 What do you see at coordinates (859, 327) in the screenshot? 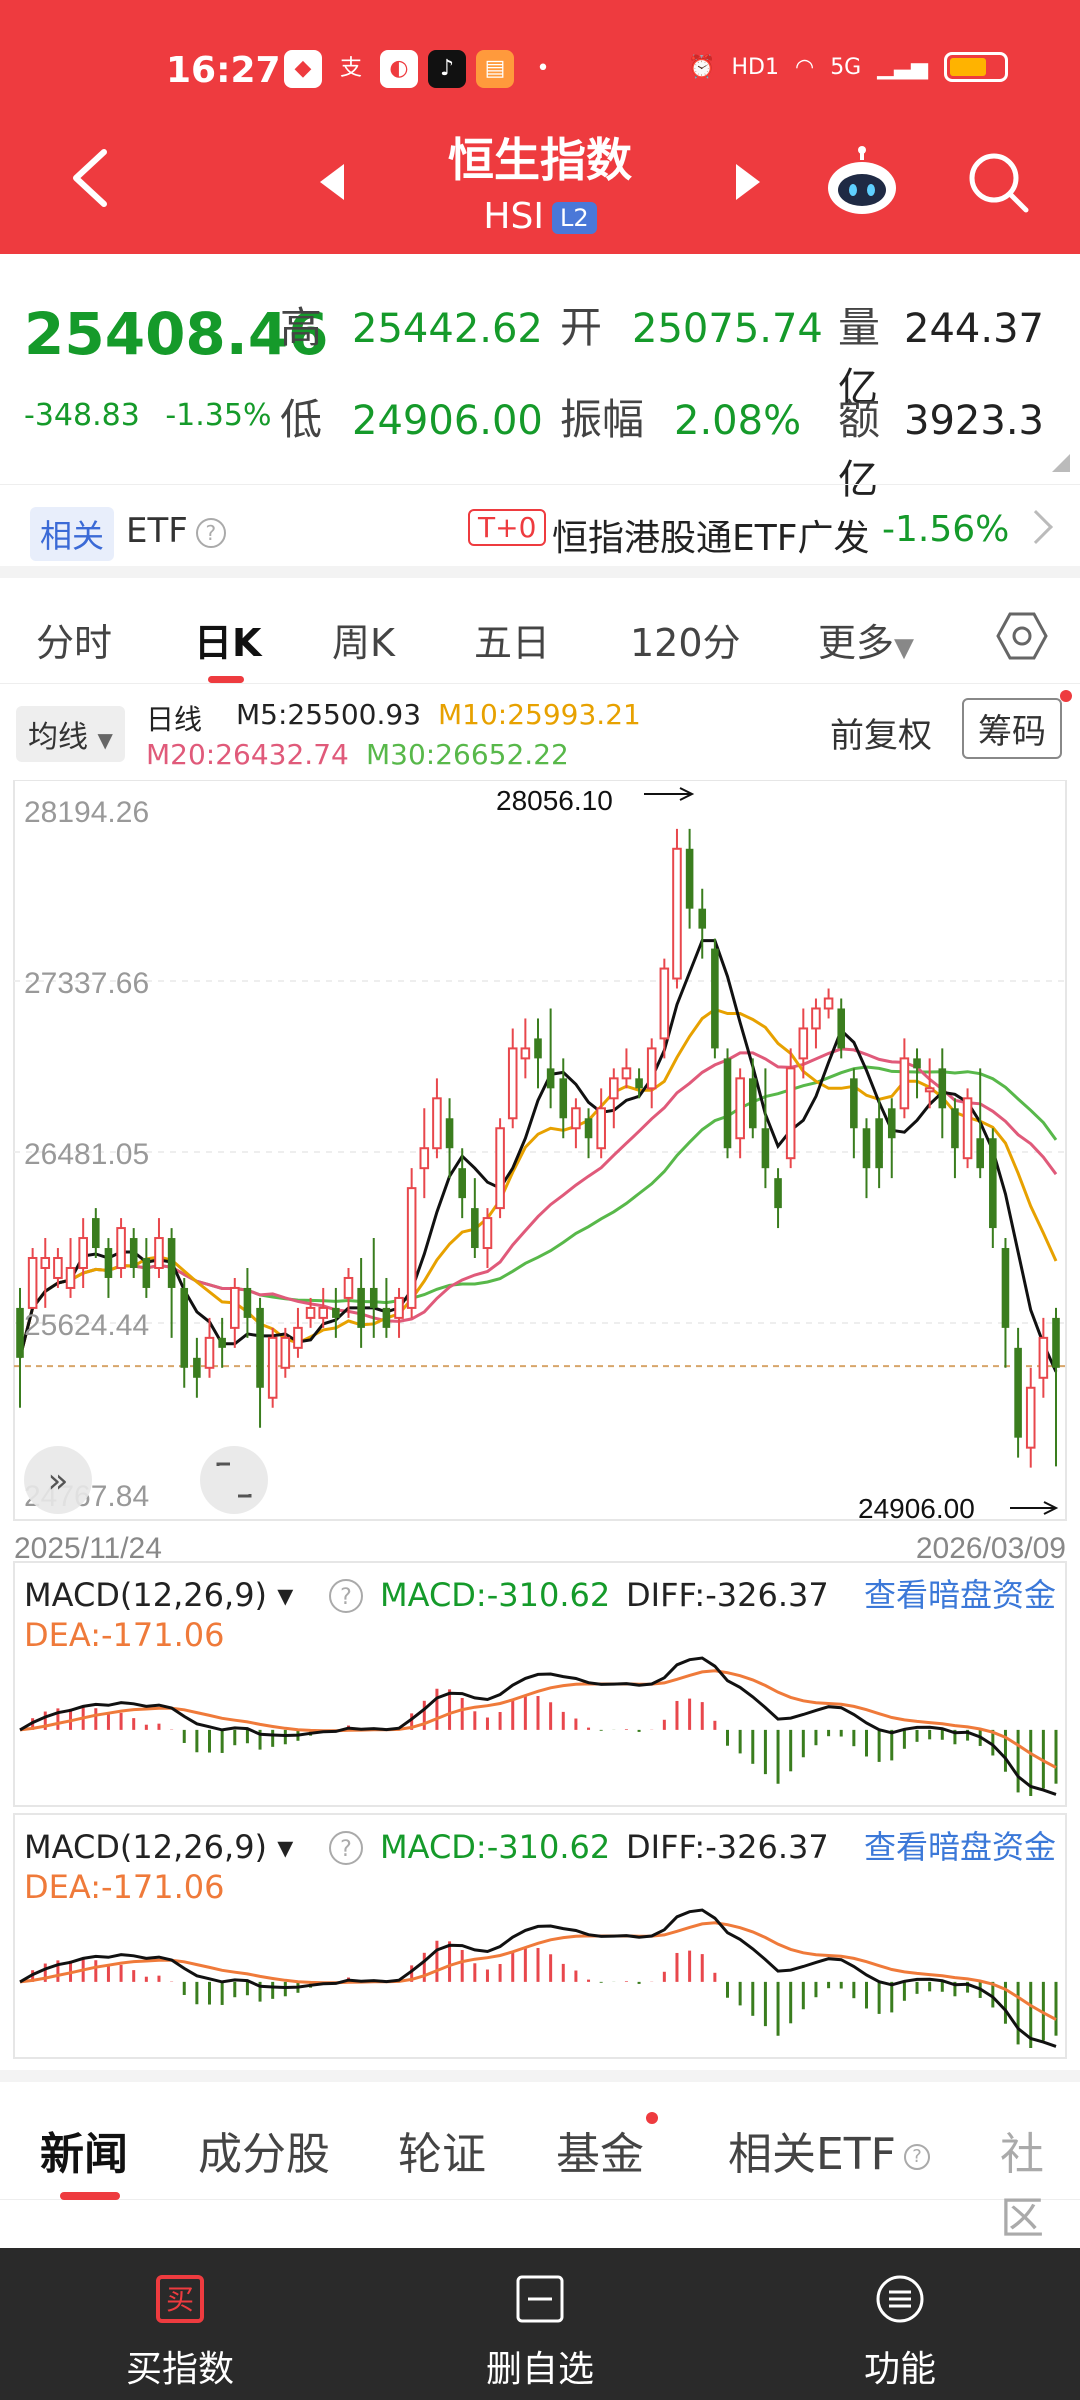
I see `volume-label: 量` at bounding box center [859, 327].